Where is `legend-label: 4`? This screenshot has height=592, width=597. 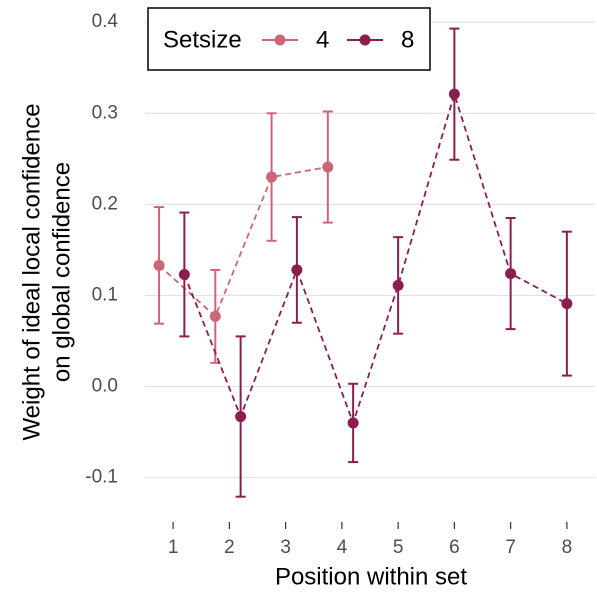 legend-label: 4 is located at coordinates (322, 39).